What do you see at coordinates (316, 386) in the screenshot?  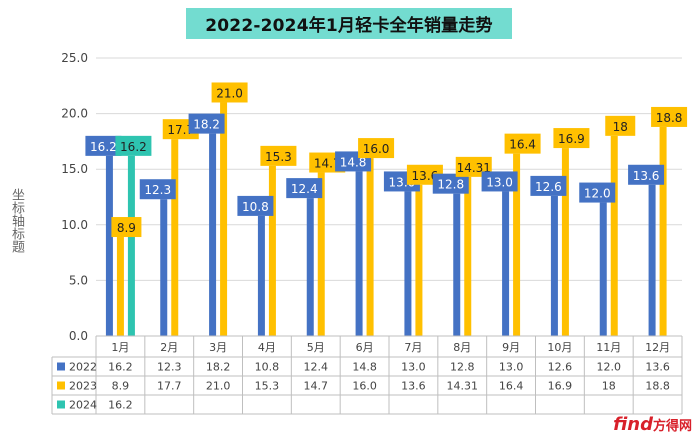 I see `table-cell-value: 14.7` at bounding box center [316, 386].